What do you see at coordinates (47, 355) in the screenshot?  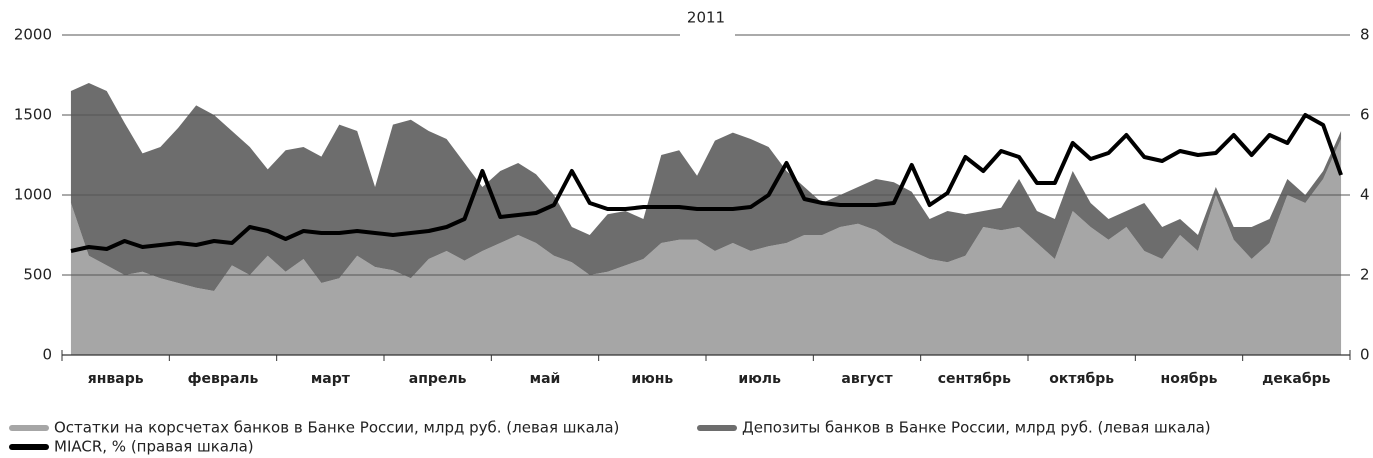 I see `y-tick-label: 0` at bounding box center [47, 355].